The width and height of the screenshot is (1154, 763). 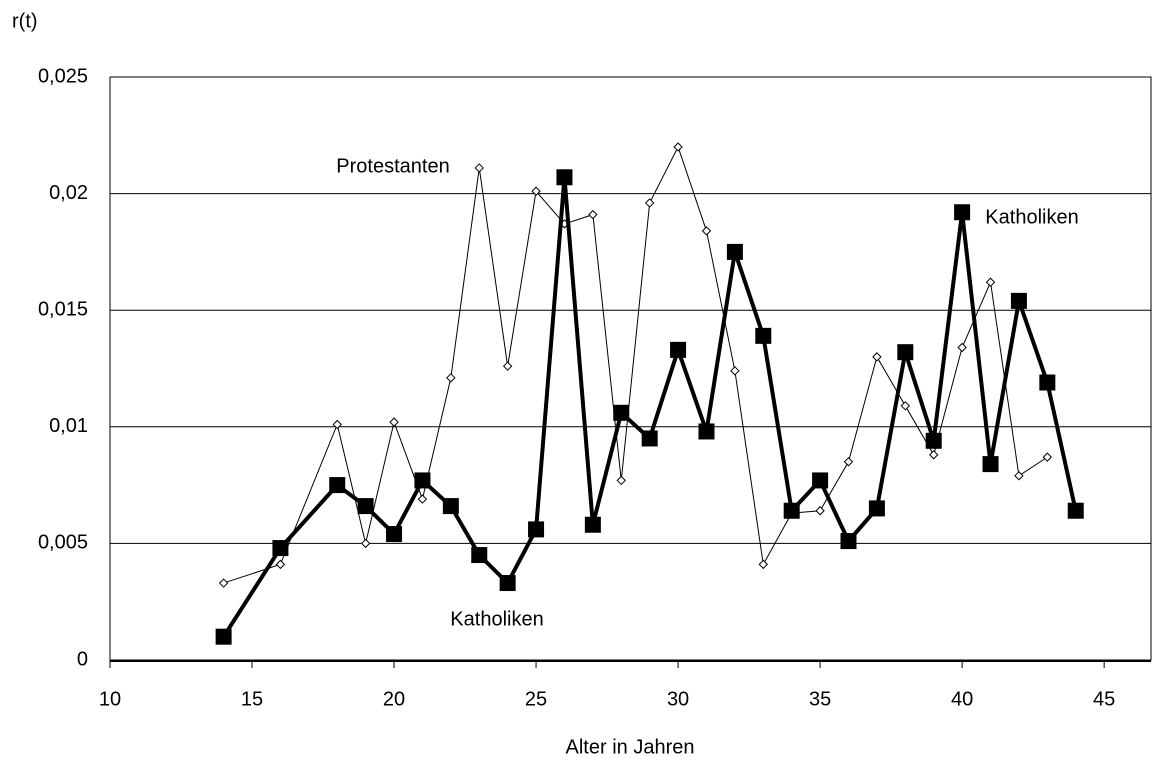 I want to click on y-tick-label: 0,025, so click(x=63, y=76).